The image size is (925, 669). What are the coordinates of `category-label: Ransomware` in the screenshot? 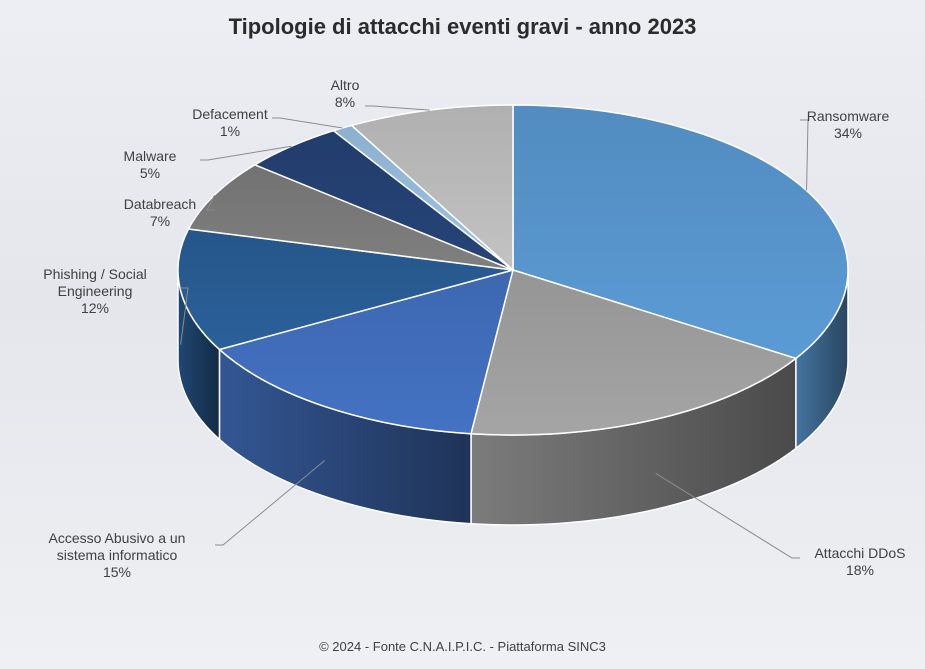 It's located at (848, 116).